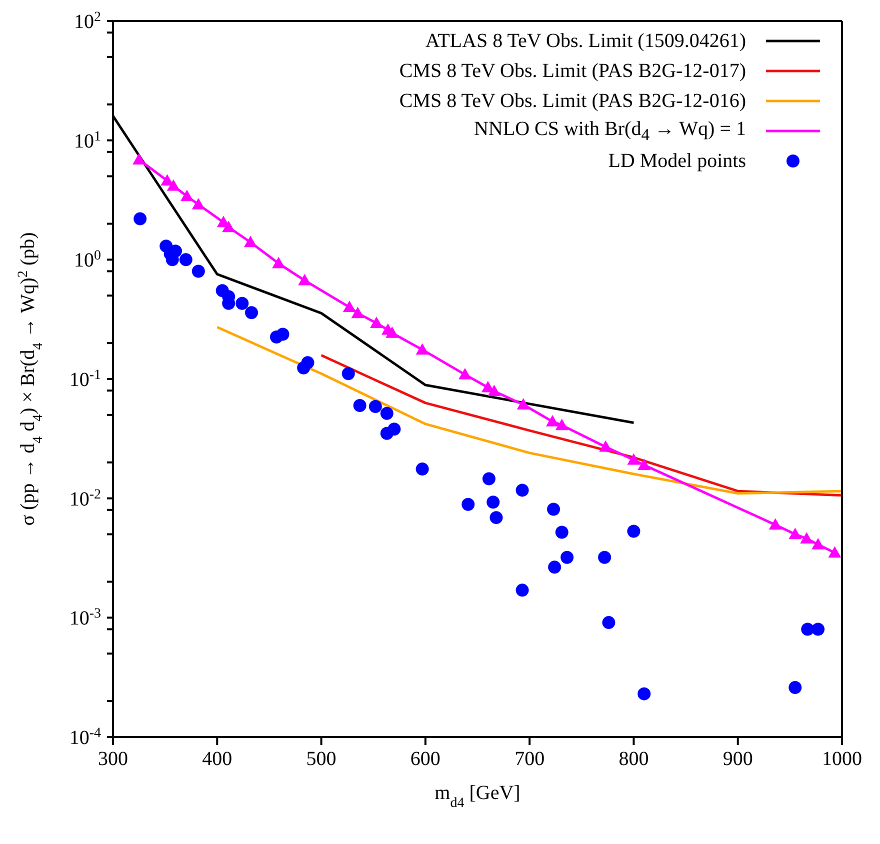 Image resolution: width=880 pixels, height=844 pixels. What do you see at coordinates (85, 498) in the screenshot?
I see `y-tick-label: 10$^{-2}$` at bounding box center [85, 498].